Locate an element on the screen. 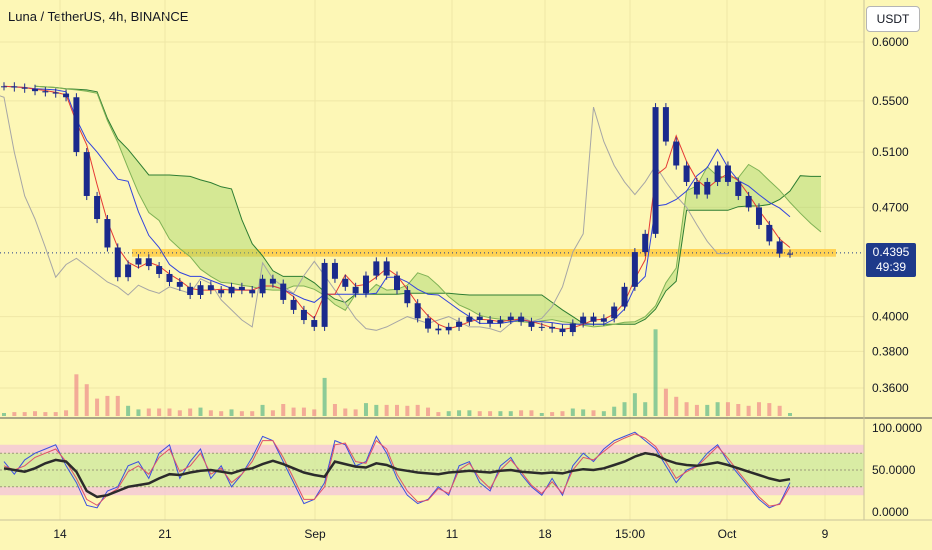  price-tick-label: 0.4000 is located at coordinates (890, 317).